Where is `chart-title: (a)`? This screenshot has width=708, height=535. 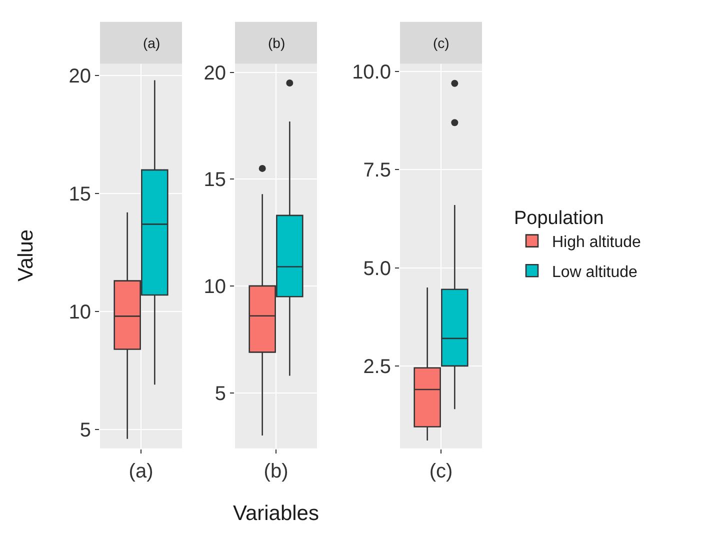 chart-title: (a) is located at coordinates (151, 43).